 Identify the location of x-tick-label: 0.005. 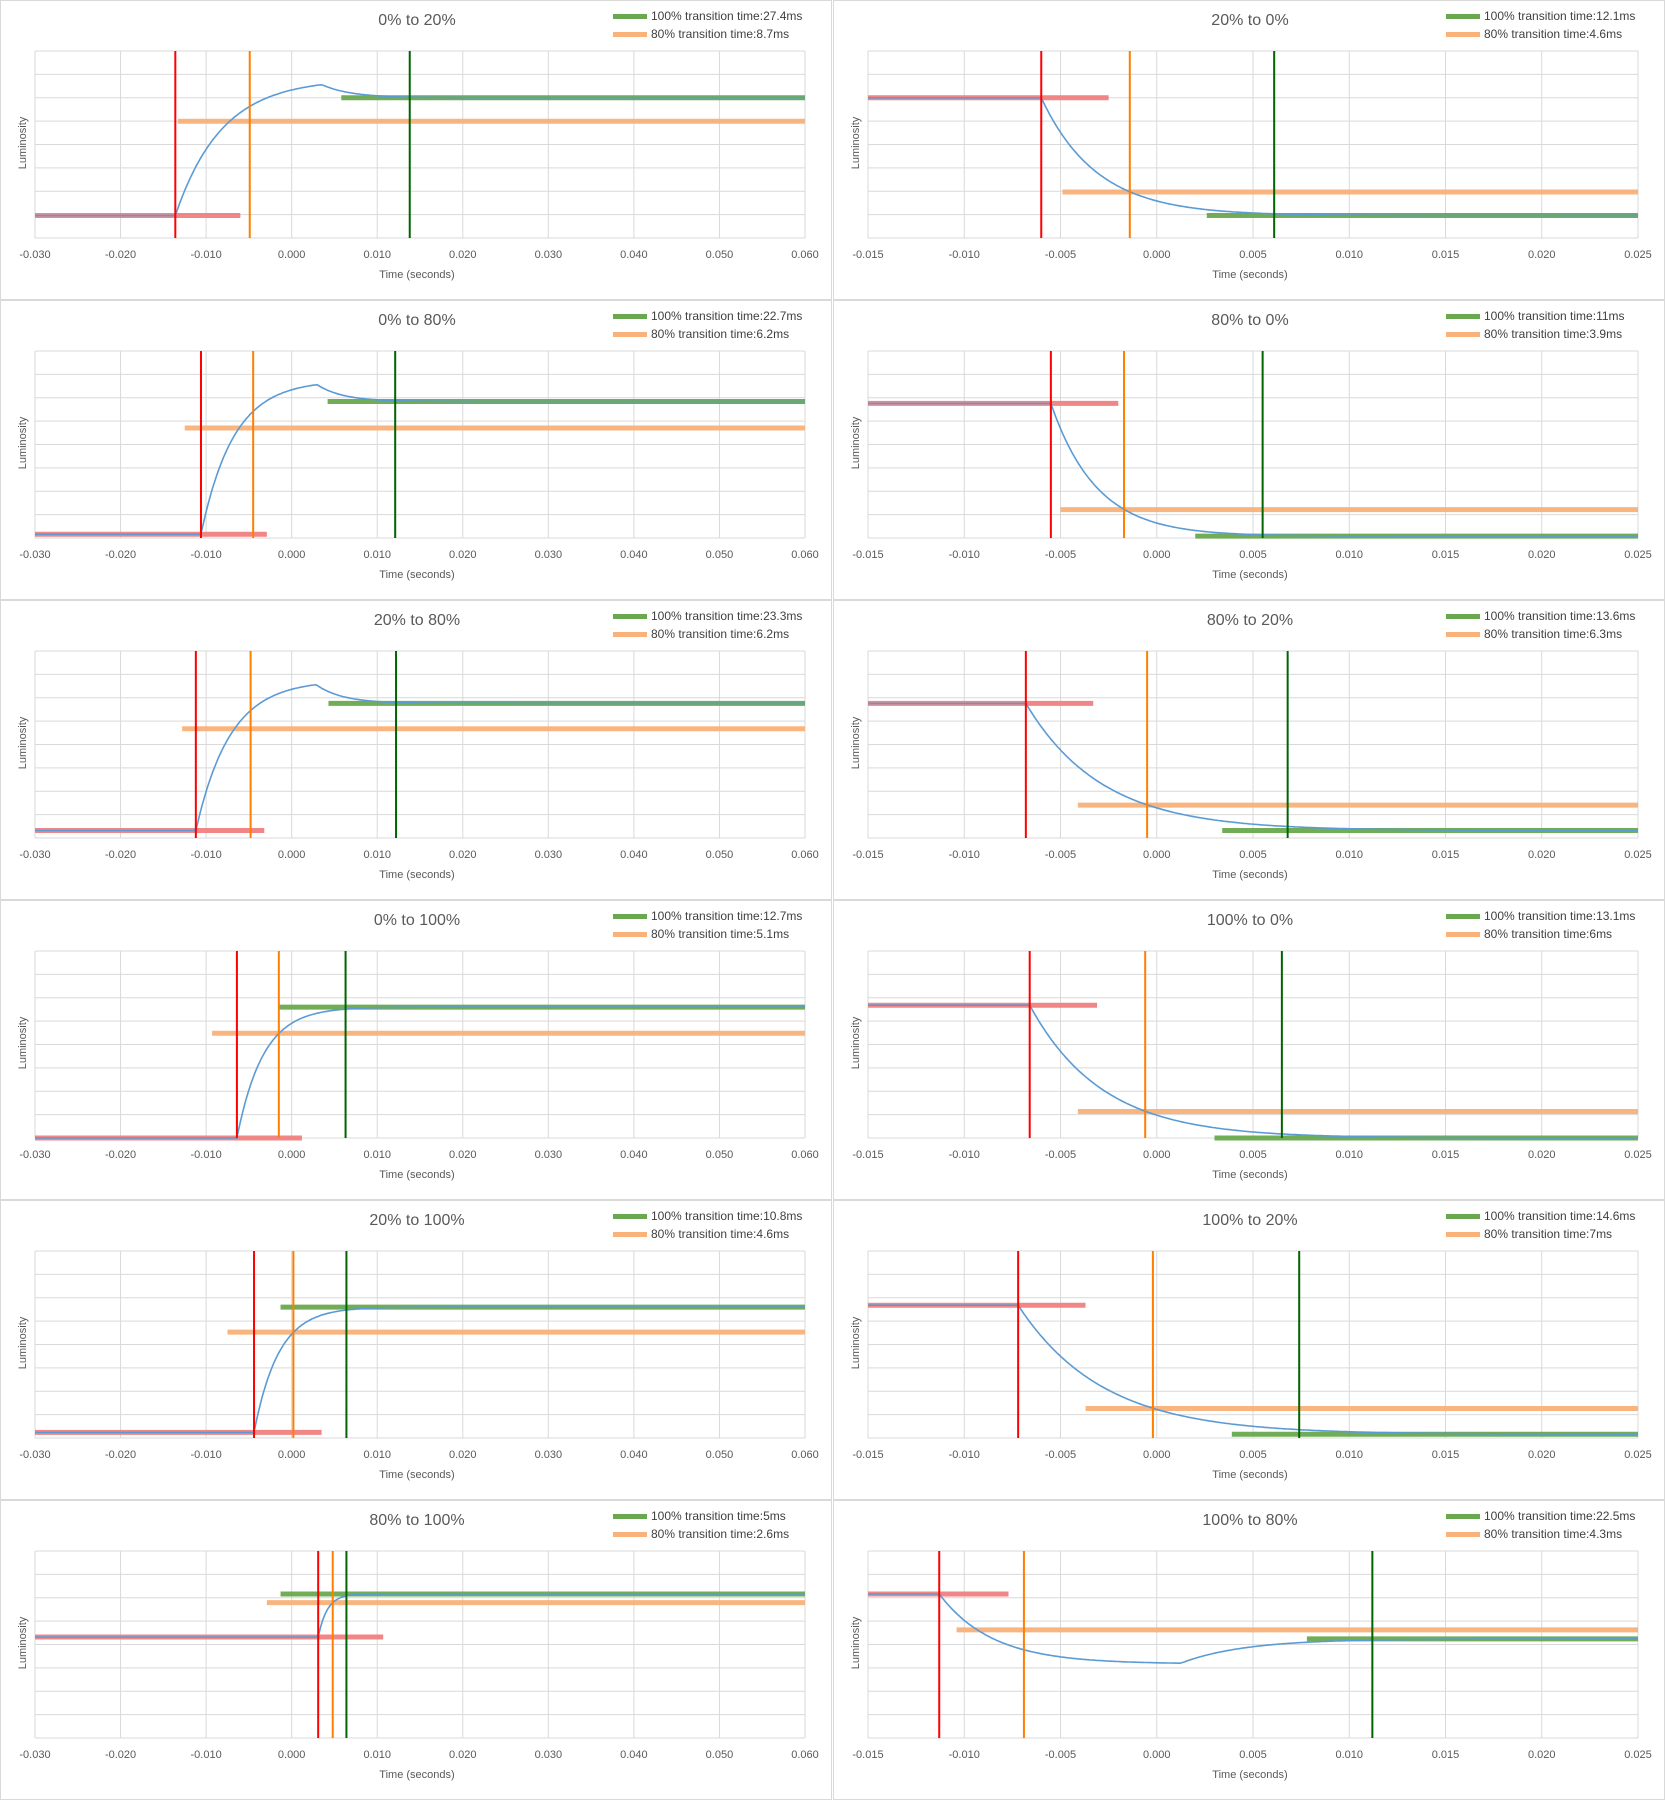
(1253, 255).